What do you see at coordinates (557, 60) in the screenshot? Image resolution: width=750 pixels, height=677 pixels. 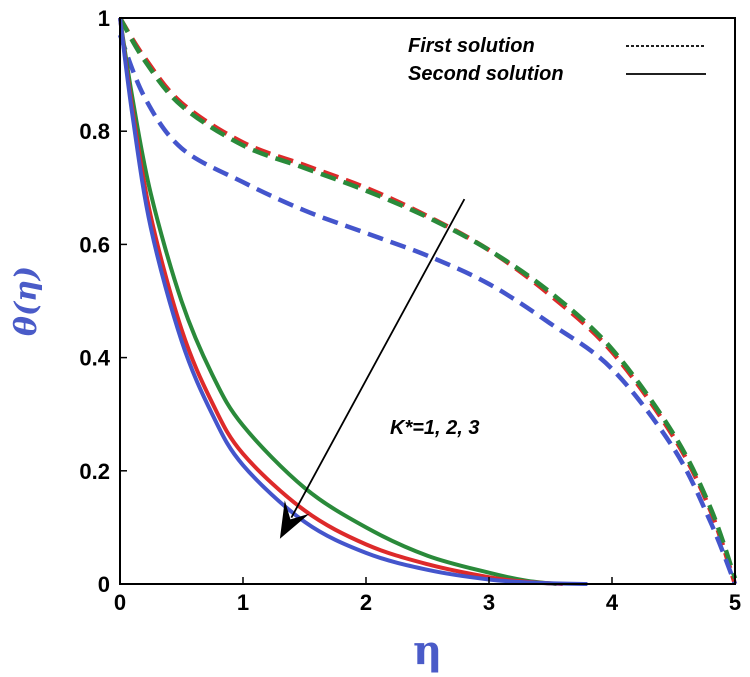 I see `legend: First solution Second solution` at bounding box center [557, 60].